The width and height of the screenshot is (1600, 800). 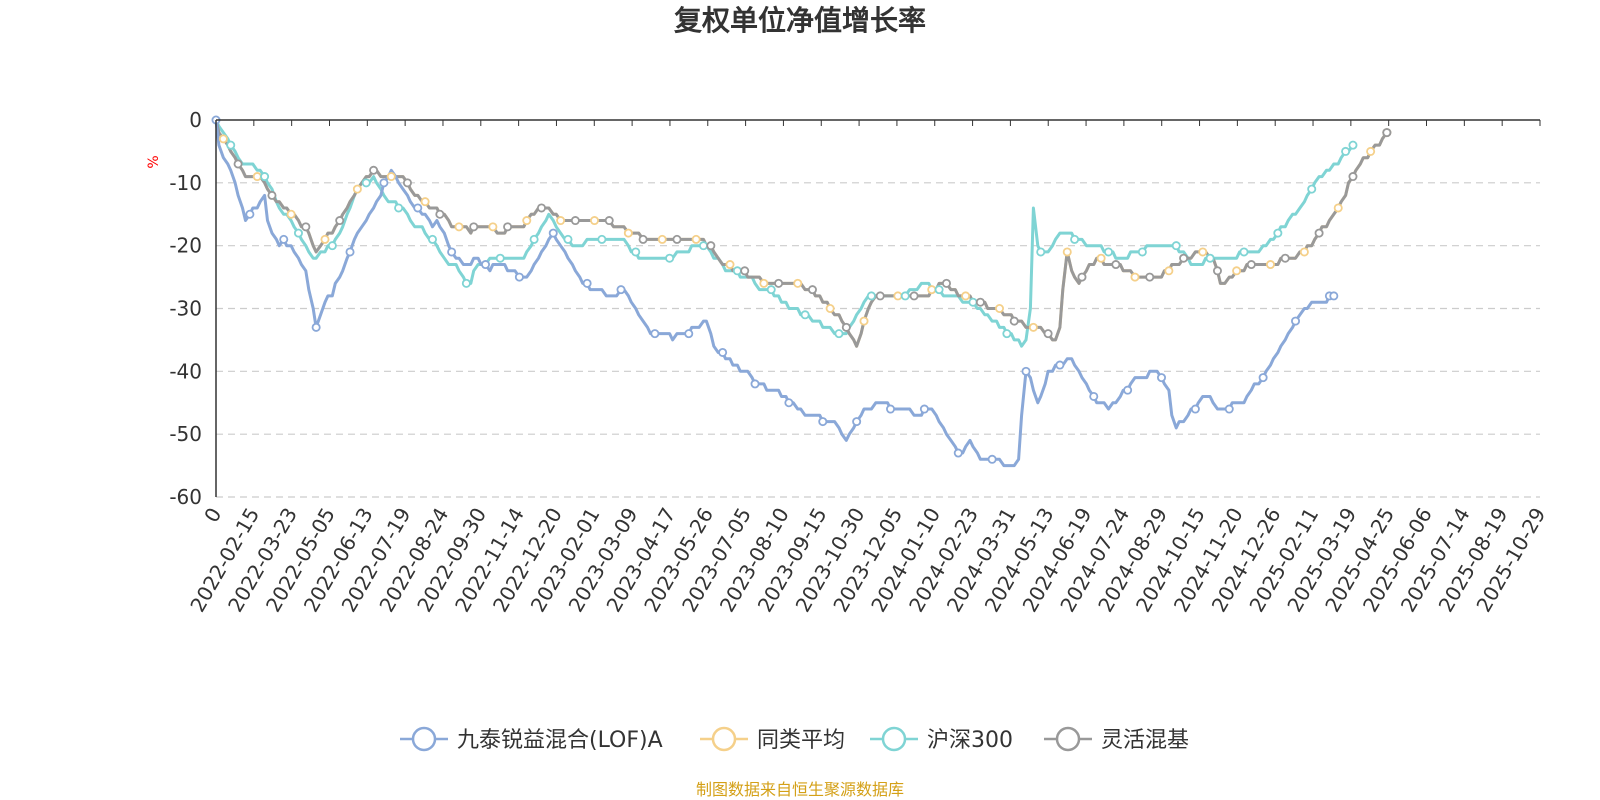 What do you see at coordinates (970, 740) in the screenshot?
I see `legend-label: 沪深300` at bounding box center [970, 740].